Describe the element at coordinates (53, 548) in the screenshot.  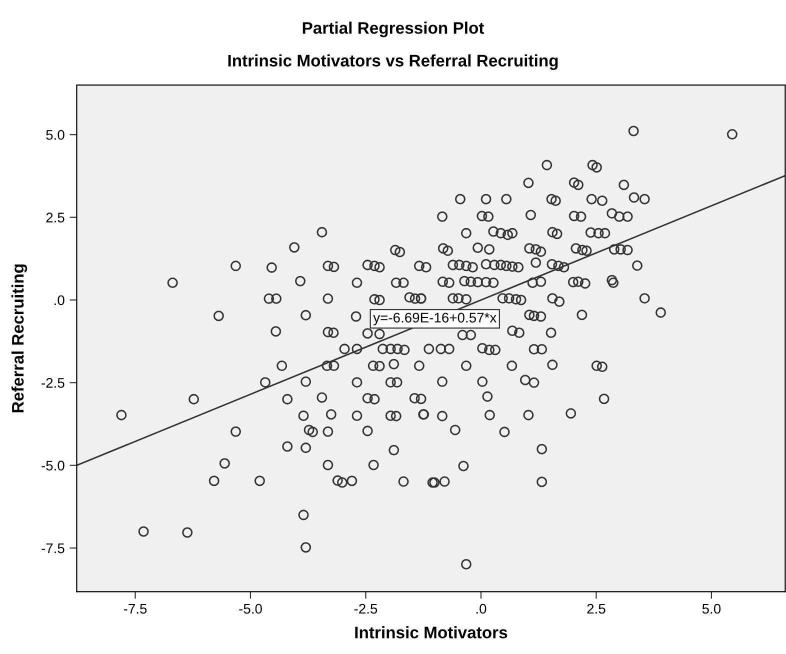
I see `y-tick-label: -7.5` at that location.